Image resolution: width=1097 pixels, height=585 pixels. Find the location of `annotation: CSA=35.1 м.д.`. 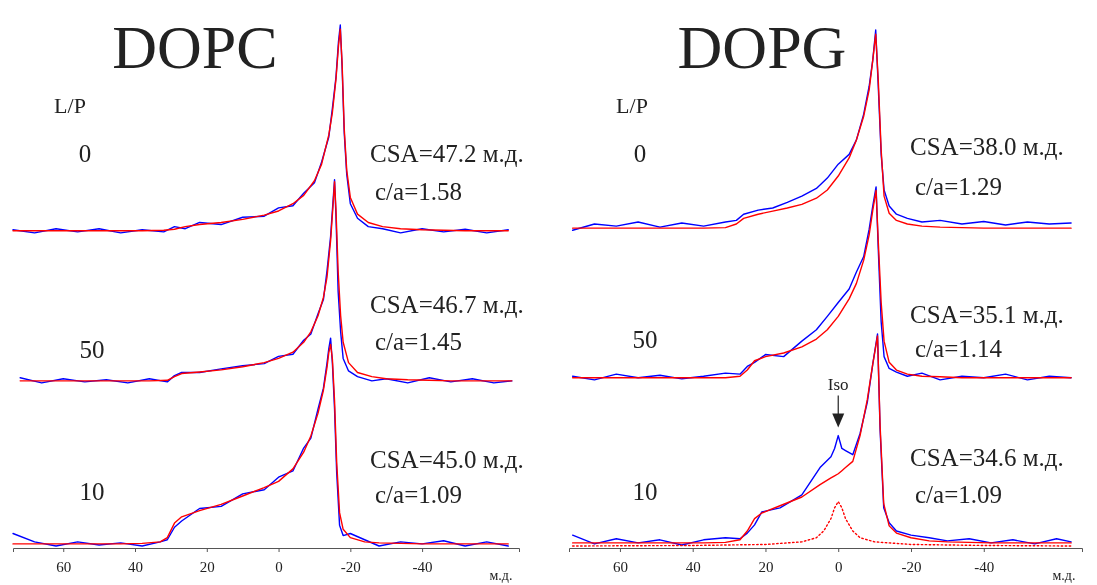

annotation: CSA=35.1 м.д. is located at coordinates (987, 314).